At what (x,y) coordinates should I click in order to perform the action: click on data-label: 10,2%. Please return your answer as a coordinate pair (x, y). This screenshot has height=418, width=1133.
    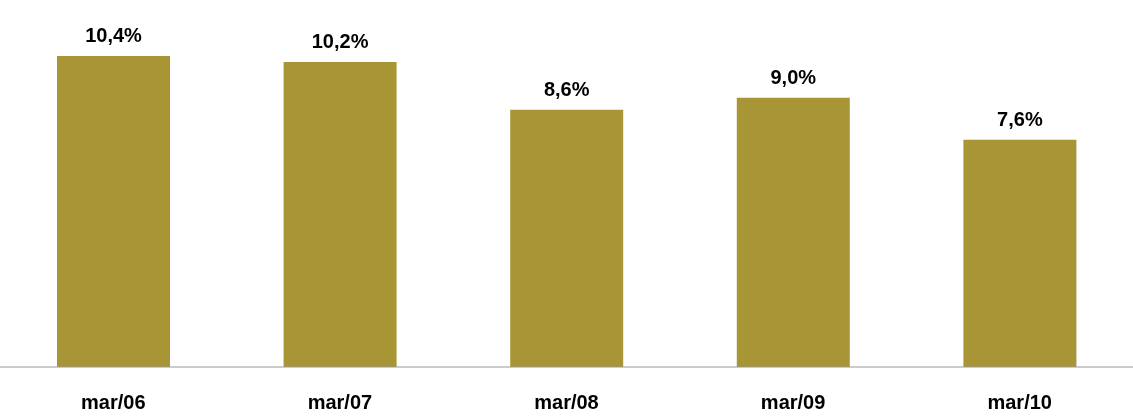
    Looking at the image, I should click on (340, 40).